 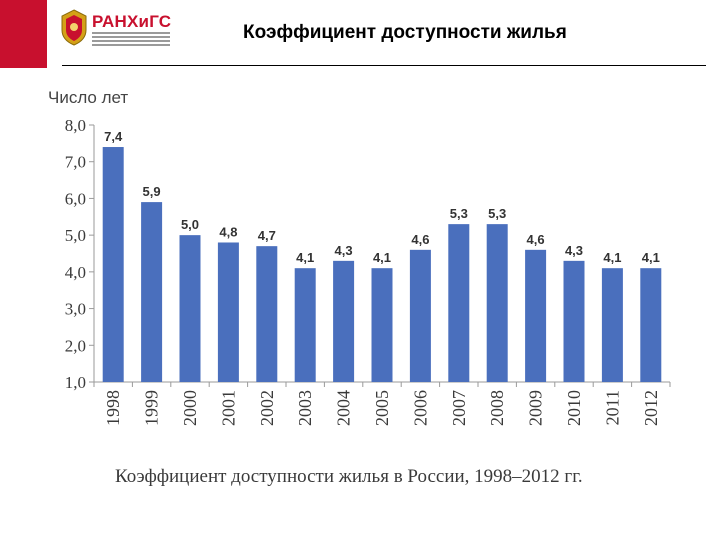 I want to click on y-axis-label: Число лет, so click(x=88, y=97).